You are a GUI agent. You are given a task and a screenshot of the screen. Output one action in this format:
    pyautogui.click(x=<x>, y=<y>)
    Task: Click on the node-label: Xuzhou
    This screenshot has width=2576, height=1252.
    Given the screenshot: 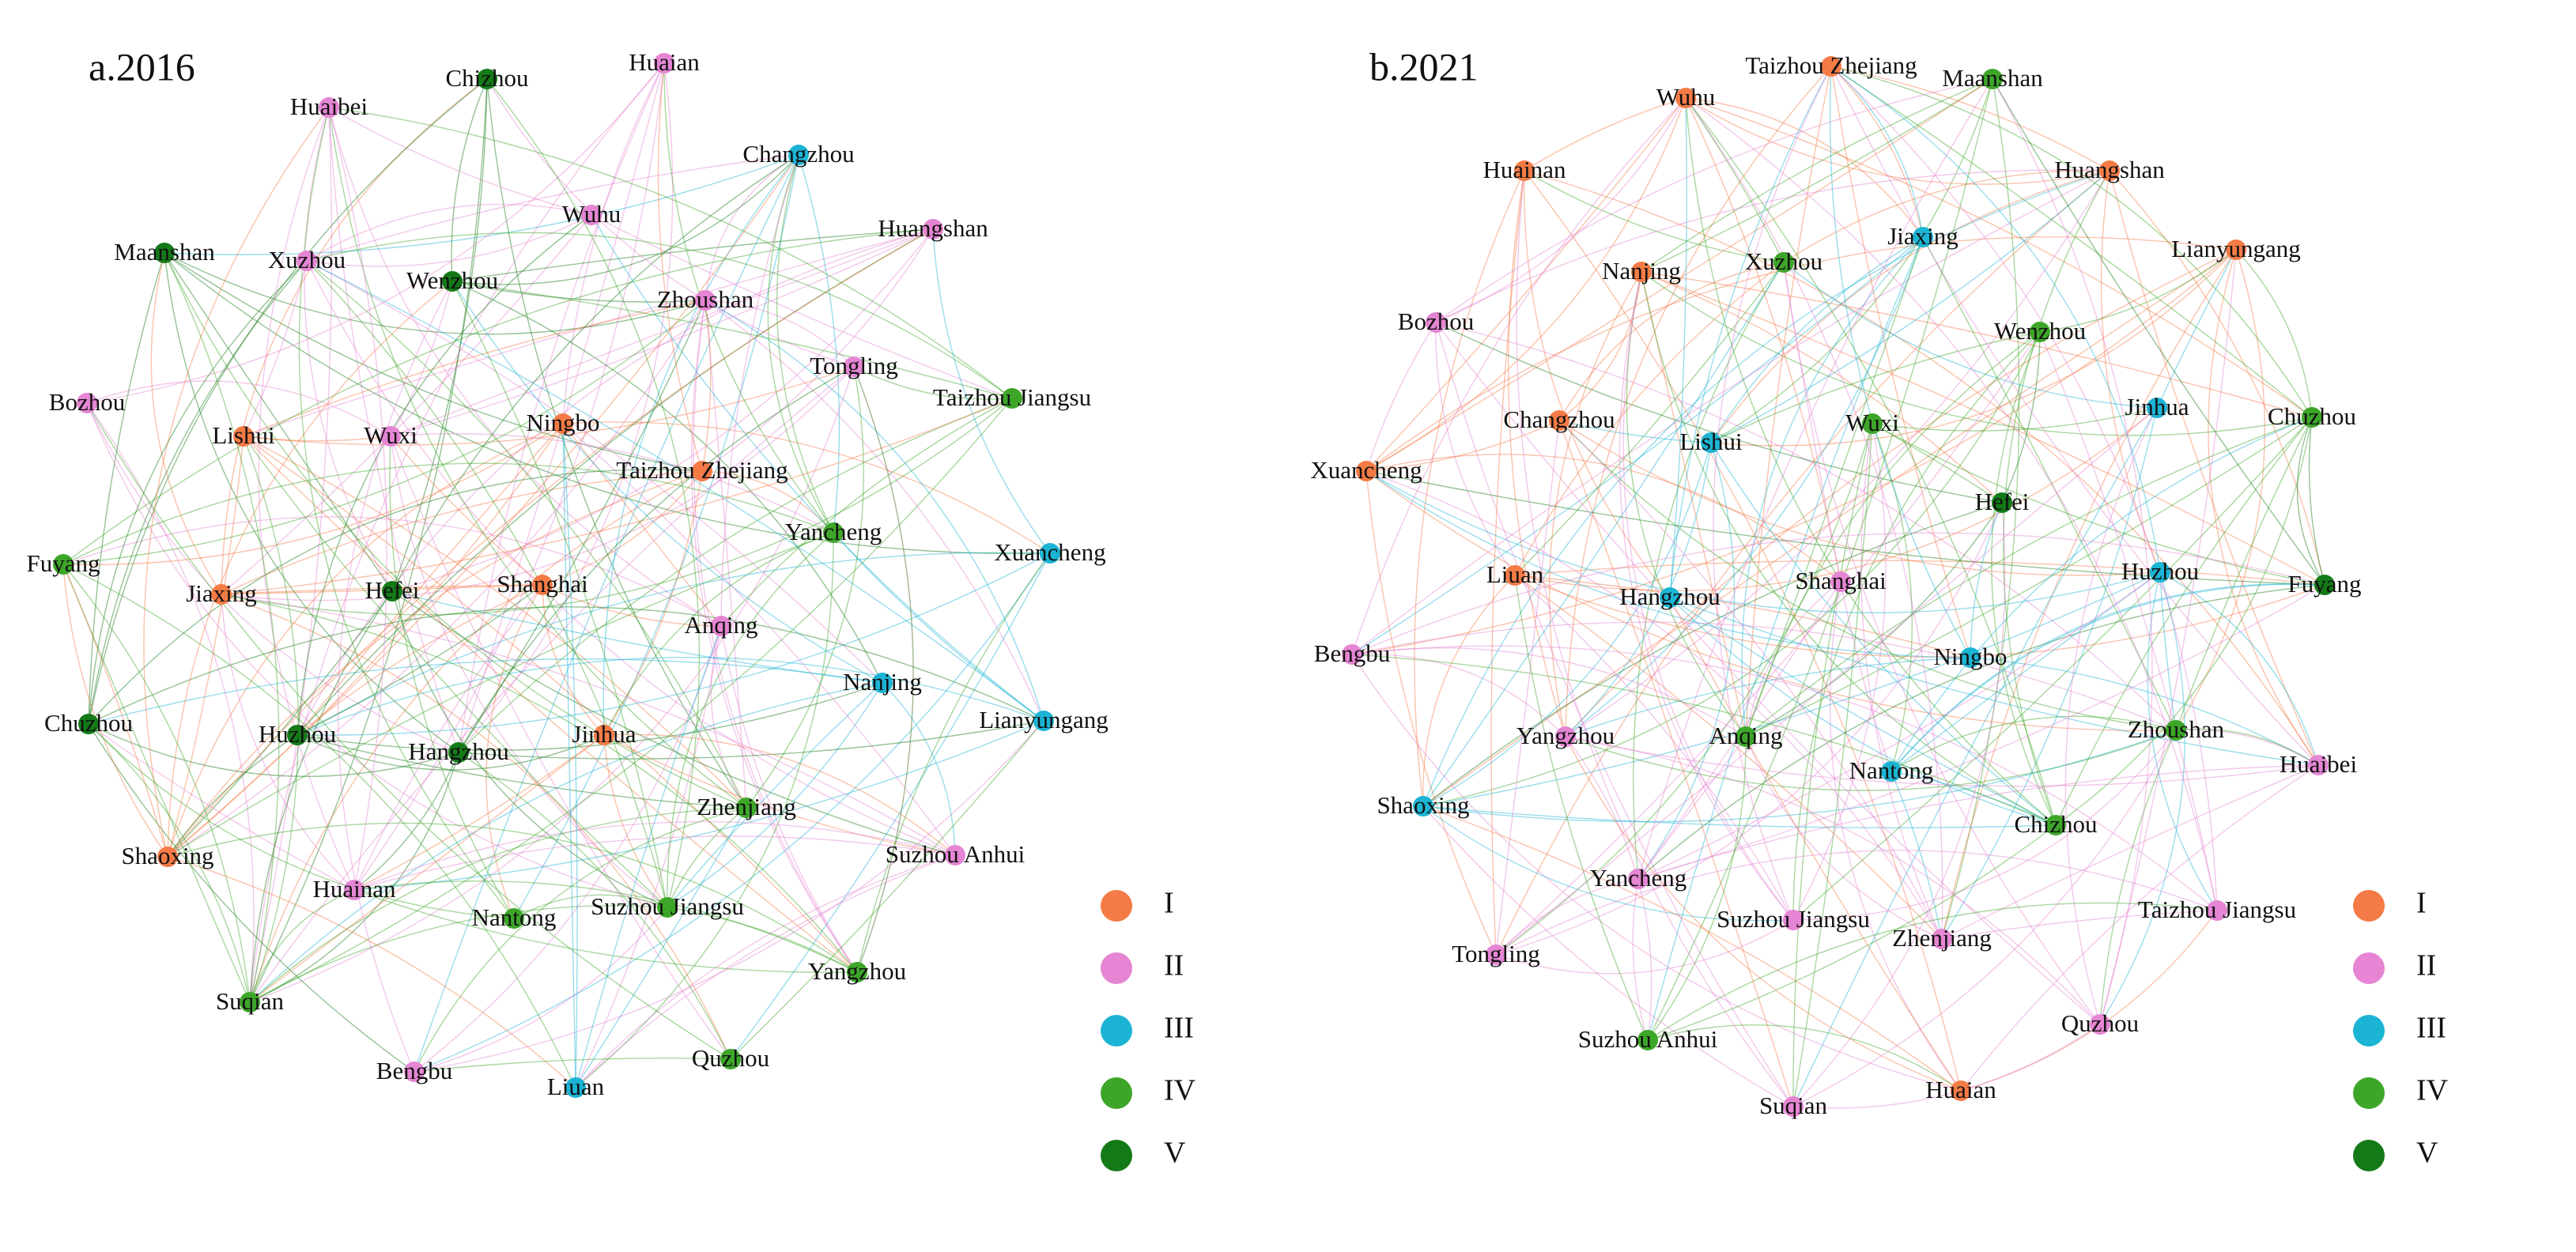 What is the action you would take?
    pyautogui.click(x=307, y=259)
    